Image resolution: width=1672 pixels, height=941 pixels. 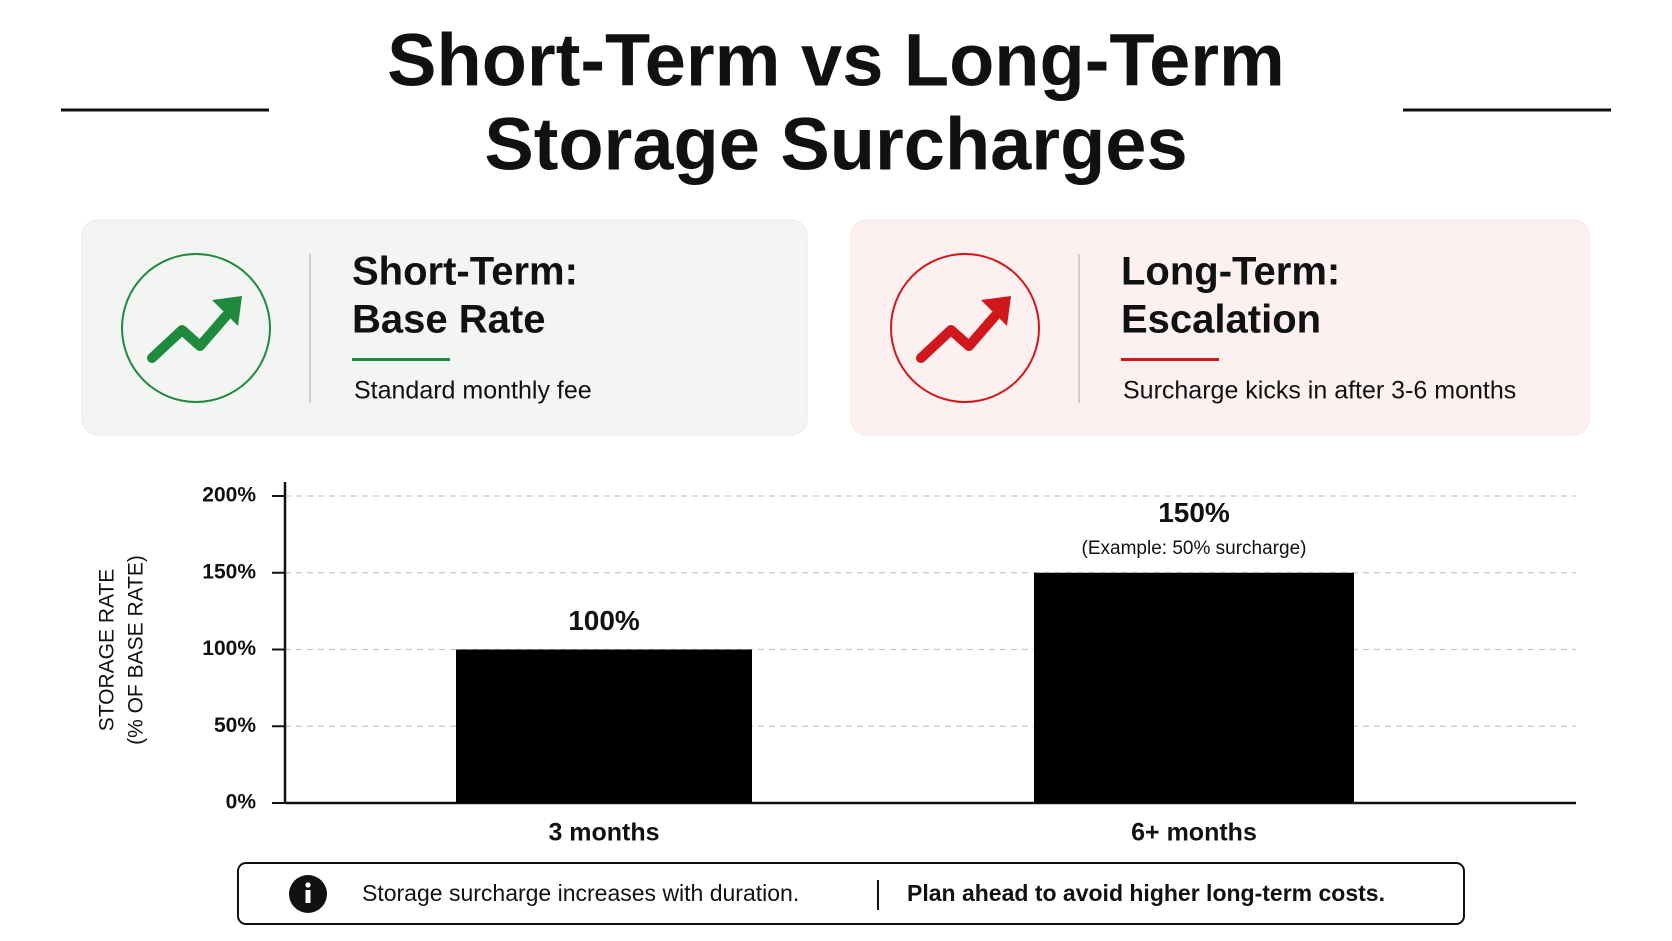 I want to click on title: Storage Surcharges, so click(x=835, y=144).